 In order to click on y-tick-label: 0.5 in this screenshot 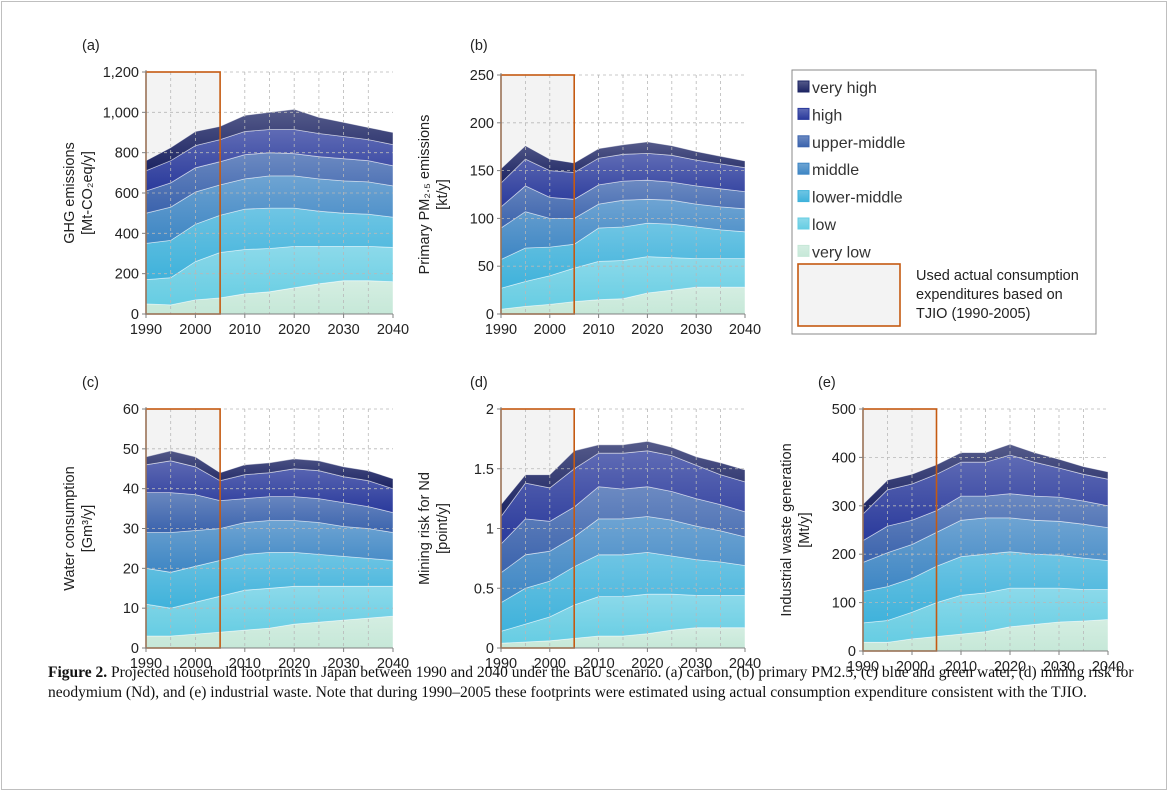, I will do `click(484, 589)`.